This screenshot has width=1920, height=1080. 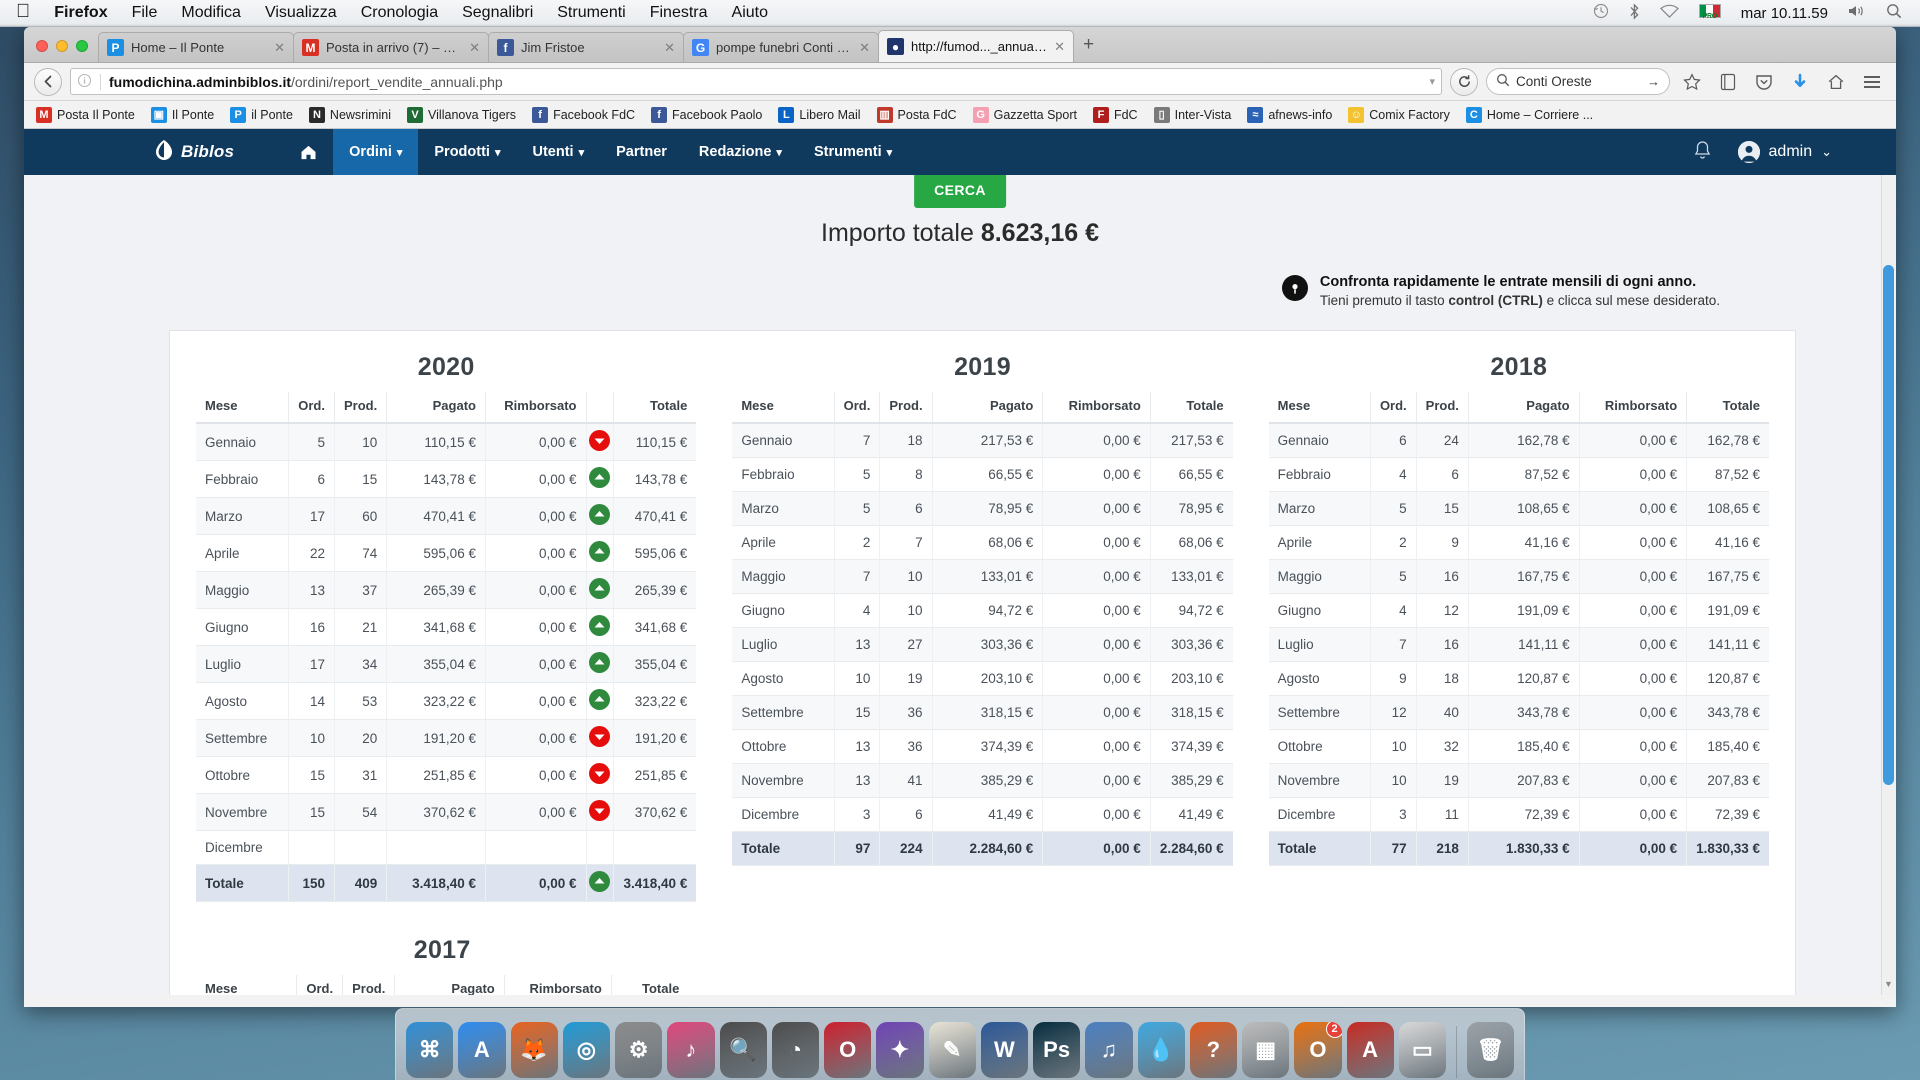 I want to click on library-icon, so click(x=1728, y=82).